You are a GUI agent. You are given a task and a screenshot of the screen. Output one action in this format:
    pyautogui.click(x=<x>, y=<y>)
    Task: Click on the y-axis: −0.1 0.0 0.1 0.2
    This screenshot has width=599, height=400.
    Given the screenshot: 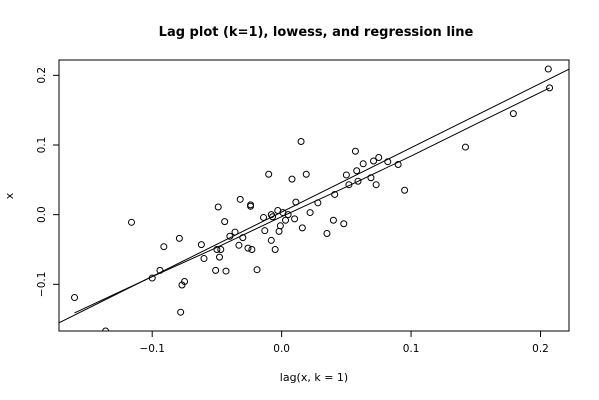 What is the action you would take?
    pyautogui.click(x=47, y=182)
    